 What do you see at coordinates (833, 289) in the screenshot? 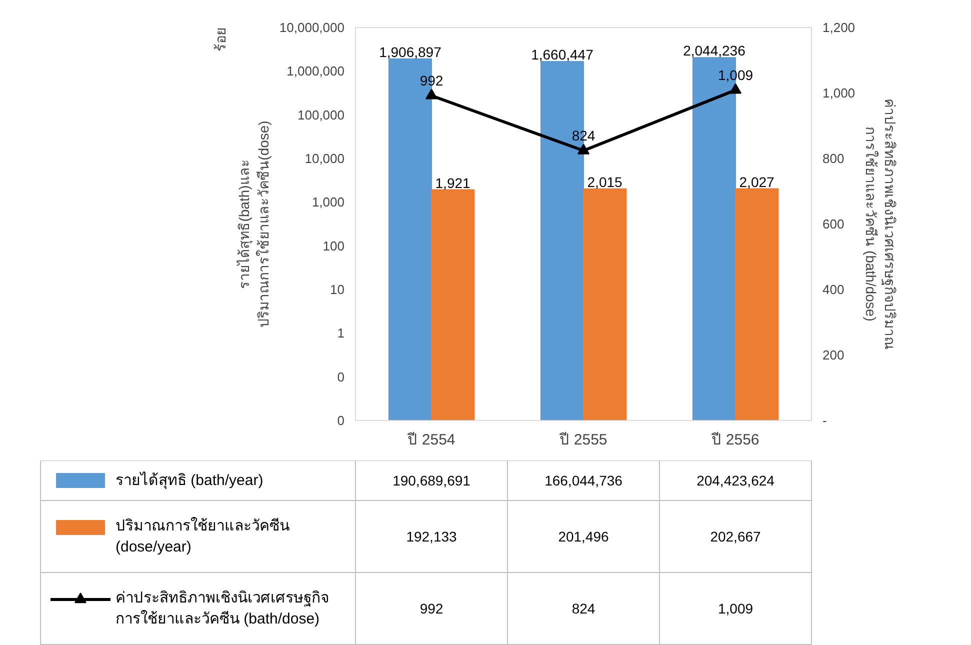
I see `y2-tick-label: 400` at bounding box center [833, 289].